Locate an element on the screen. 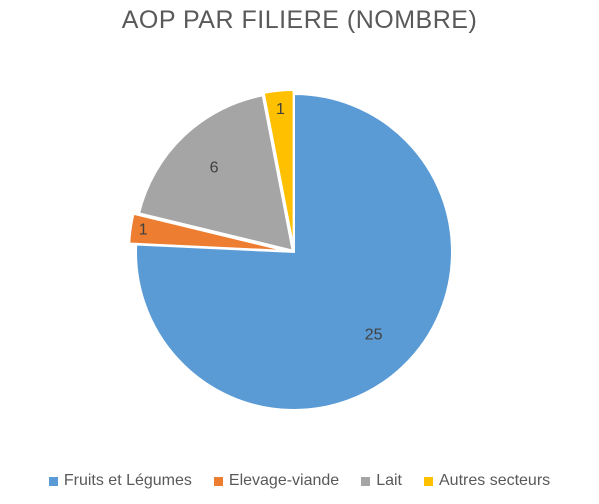 This screenshot has height=504, width=599. legend-label: Autres secteurs is located at coordinates (495, 480).